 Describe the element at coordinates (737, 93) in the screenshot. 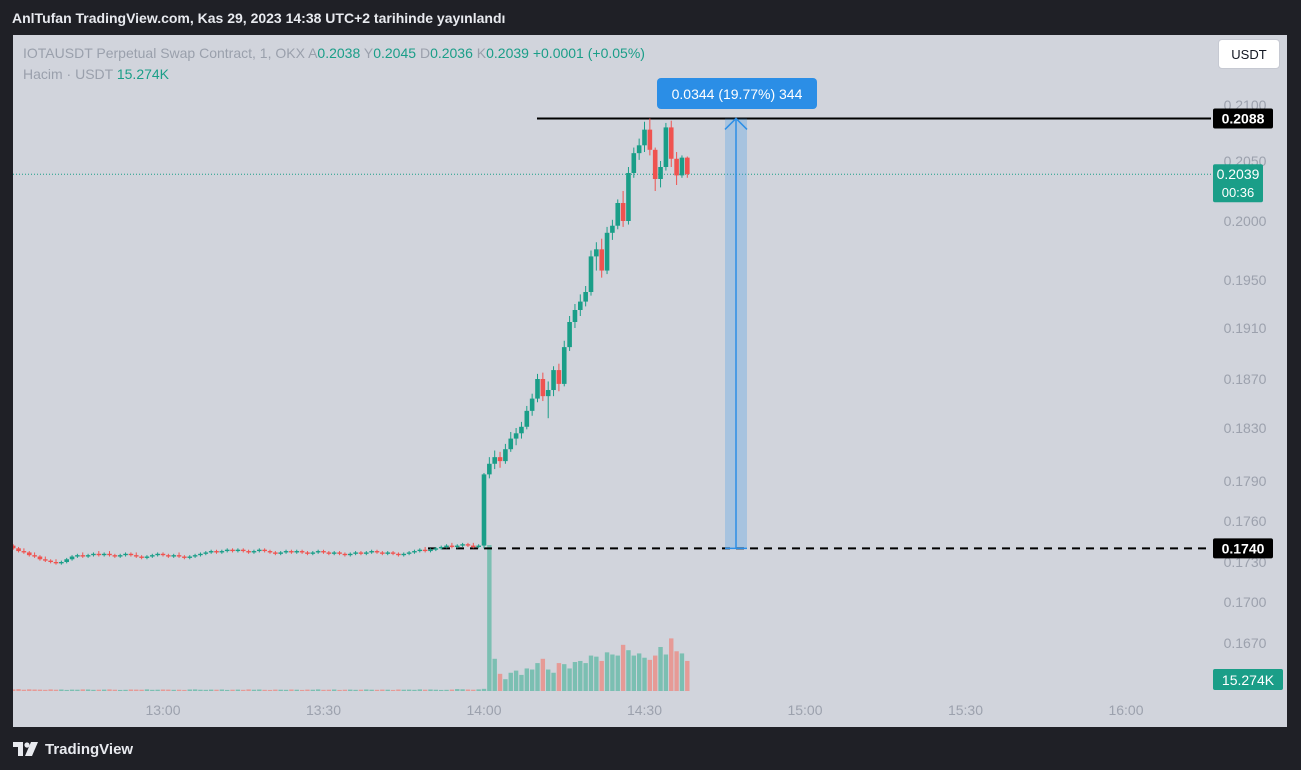

I see `measure-label-bg` at that location.